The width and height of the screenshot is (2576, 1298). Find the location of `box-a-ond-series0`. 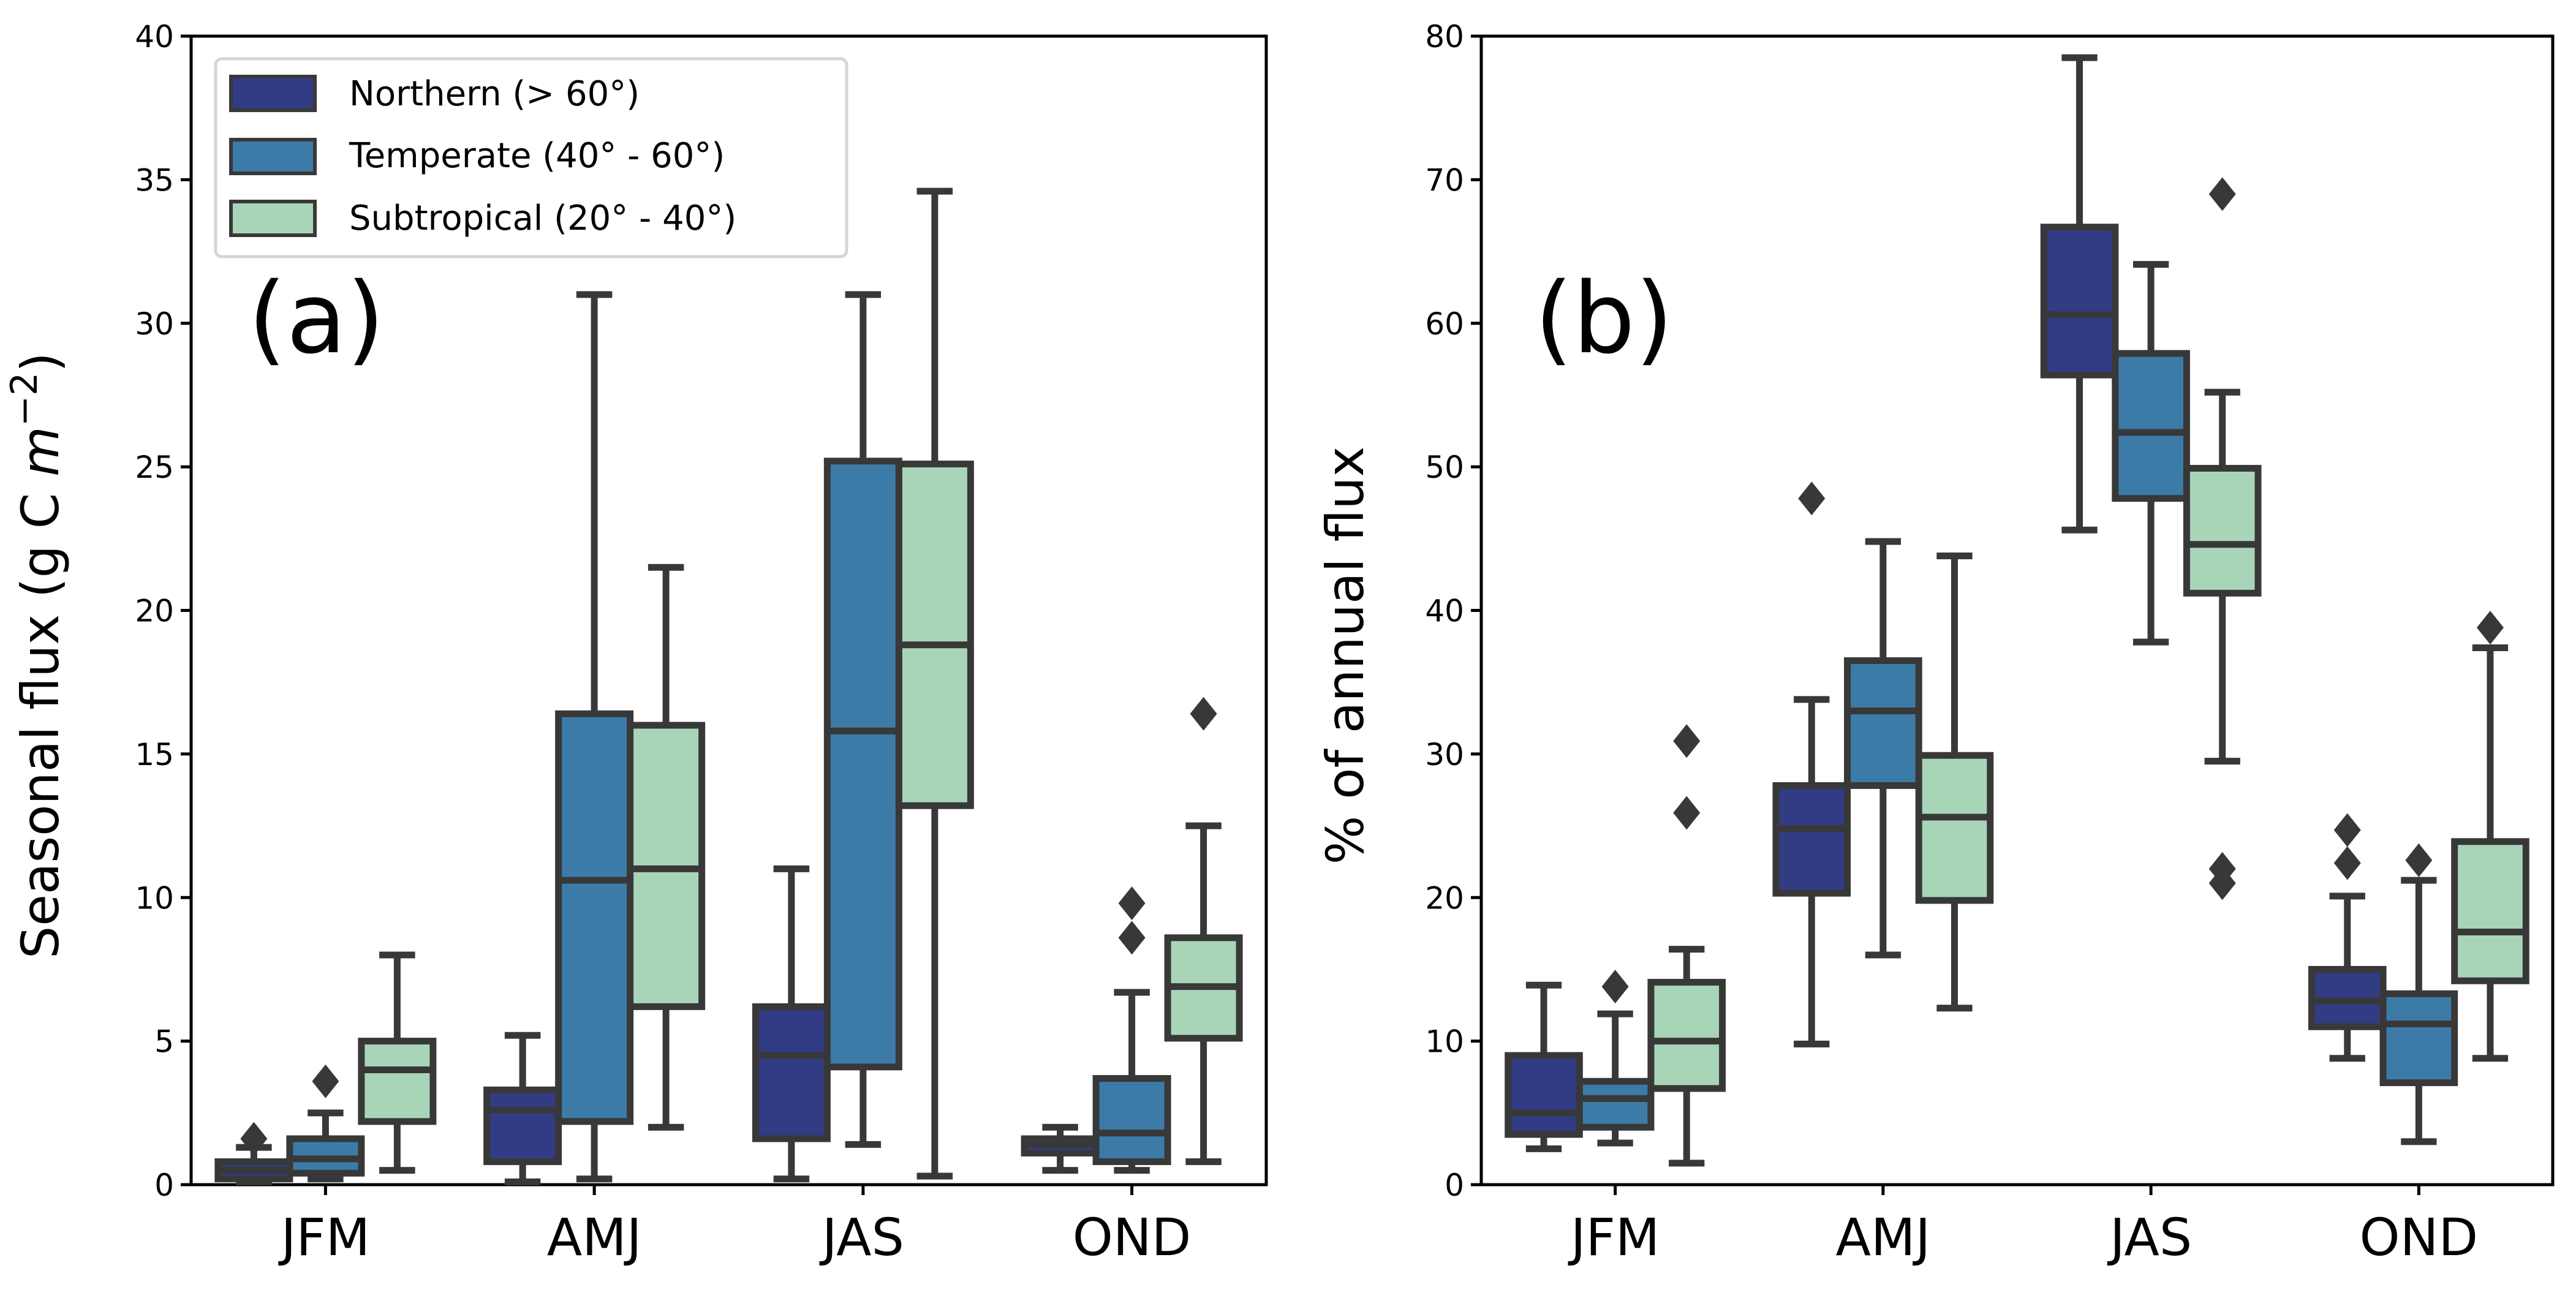

box-a-ond-series0 is located at coordinates (1060, 1148).